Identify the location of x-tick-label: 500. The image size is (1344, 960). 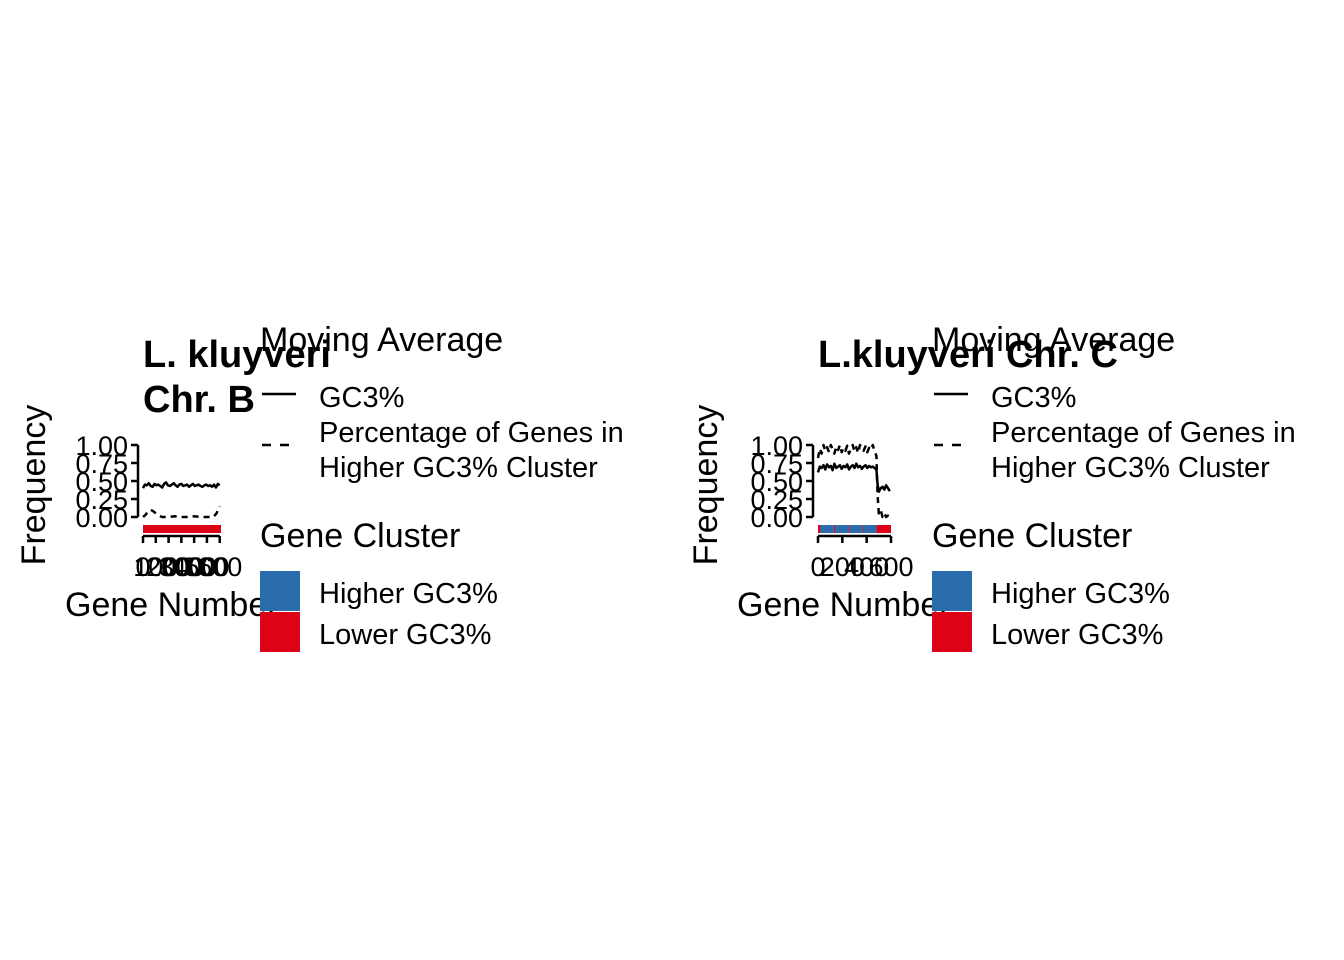
(206, 567).